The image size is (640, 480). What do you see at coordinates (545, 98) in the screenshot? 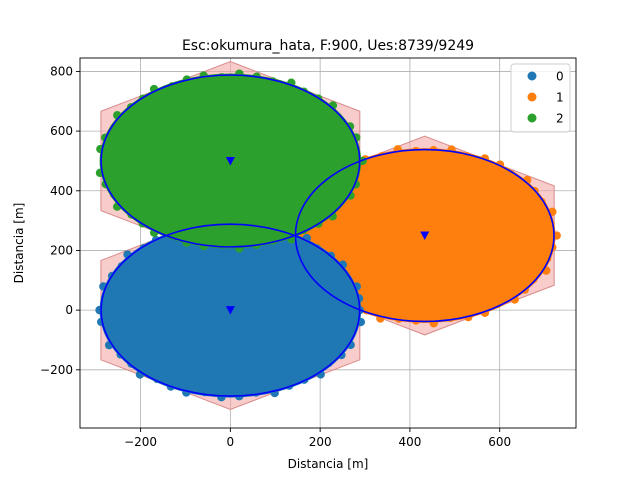
I see `legend-items: 0 1 2` at bounding box center [545, 98].